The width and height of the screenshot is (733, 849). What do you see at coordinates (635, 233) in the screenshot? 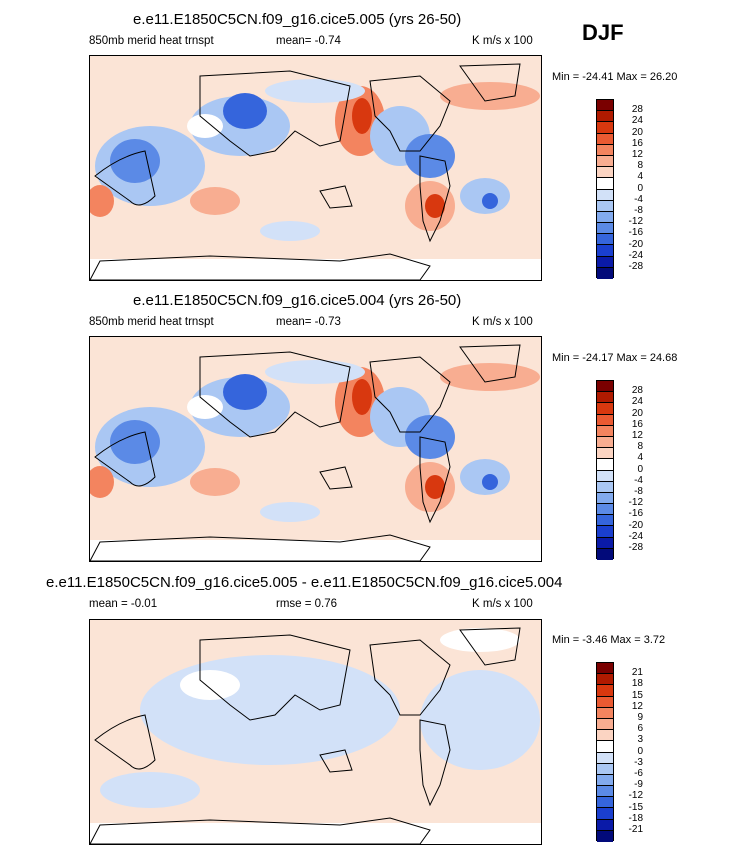
I see `colorbar-tick-label: -16` at bounding box center [635, 233].